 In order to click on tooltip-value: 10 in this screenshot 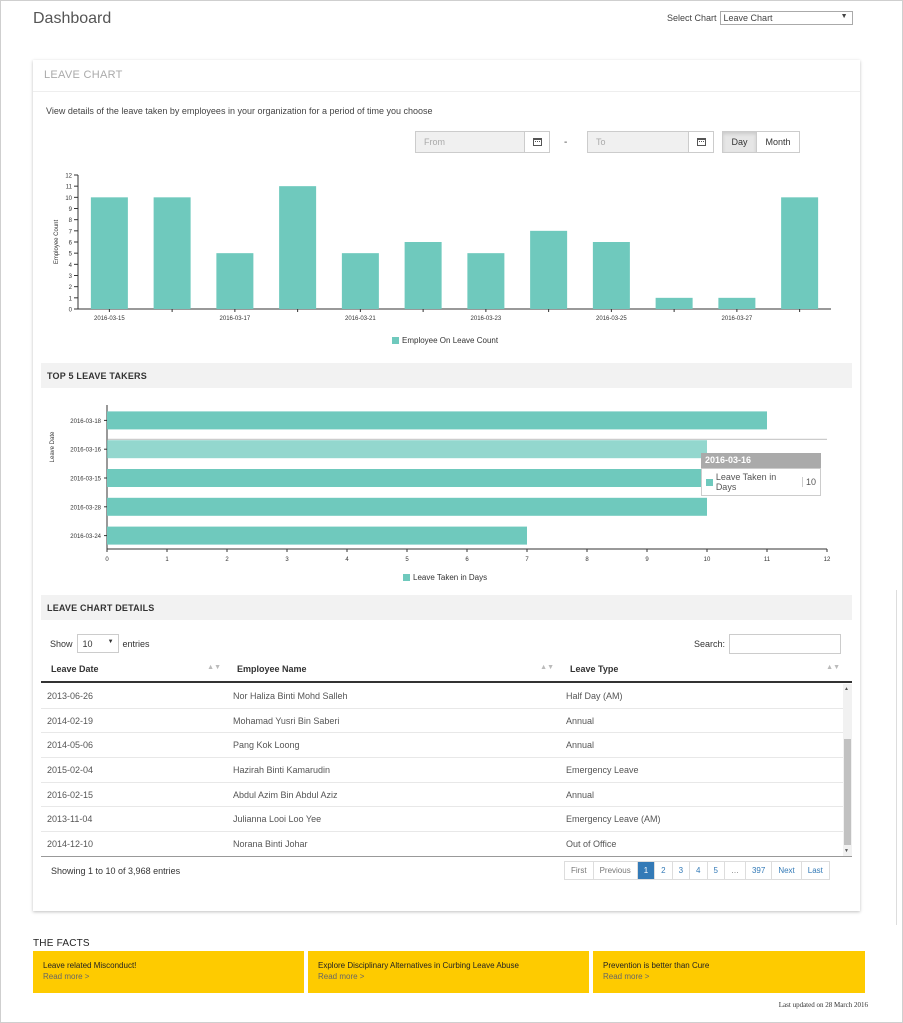, I will do `click(808, 482)`.